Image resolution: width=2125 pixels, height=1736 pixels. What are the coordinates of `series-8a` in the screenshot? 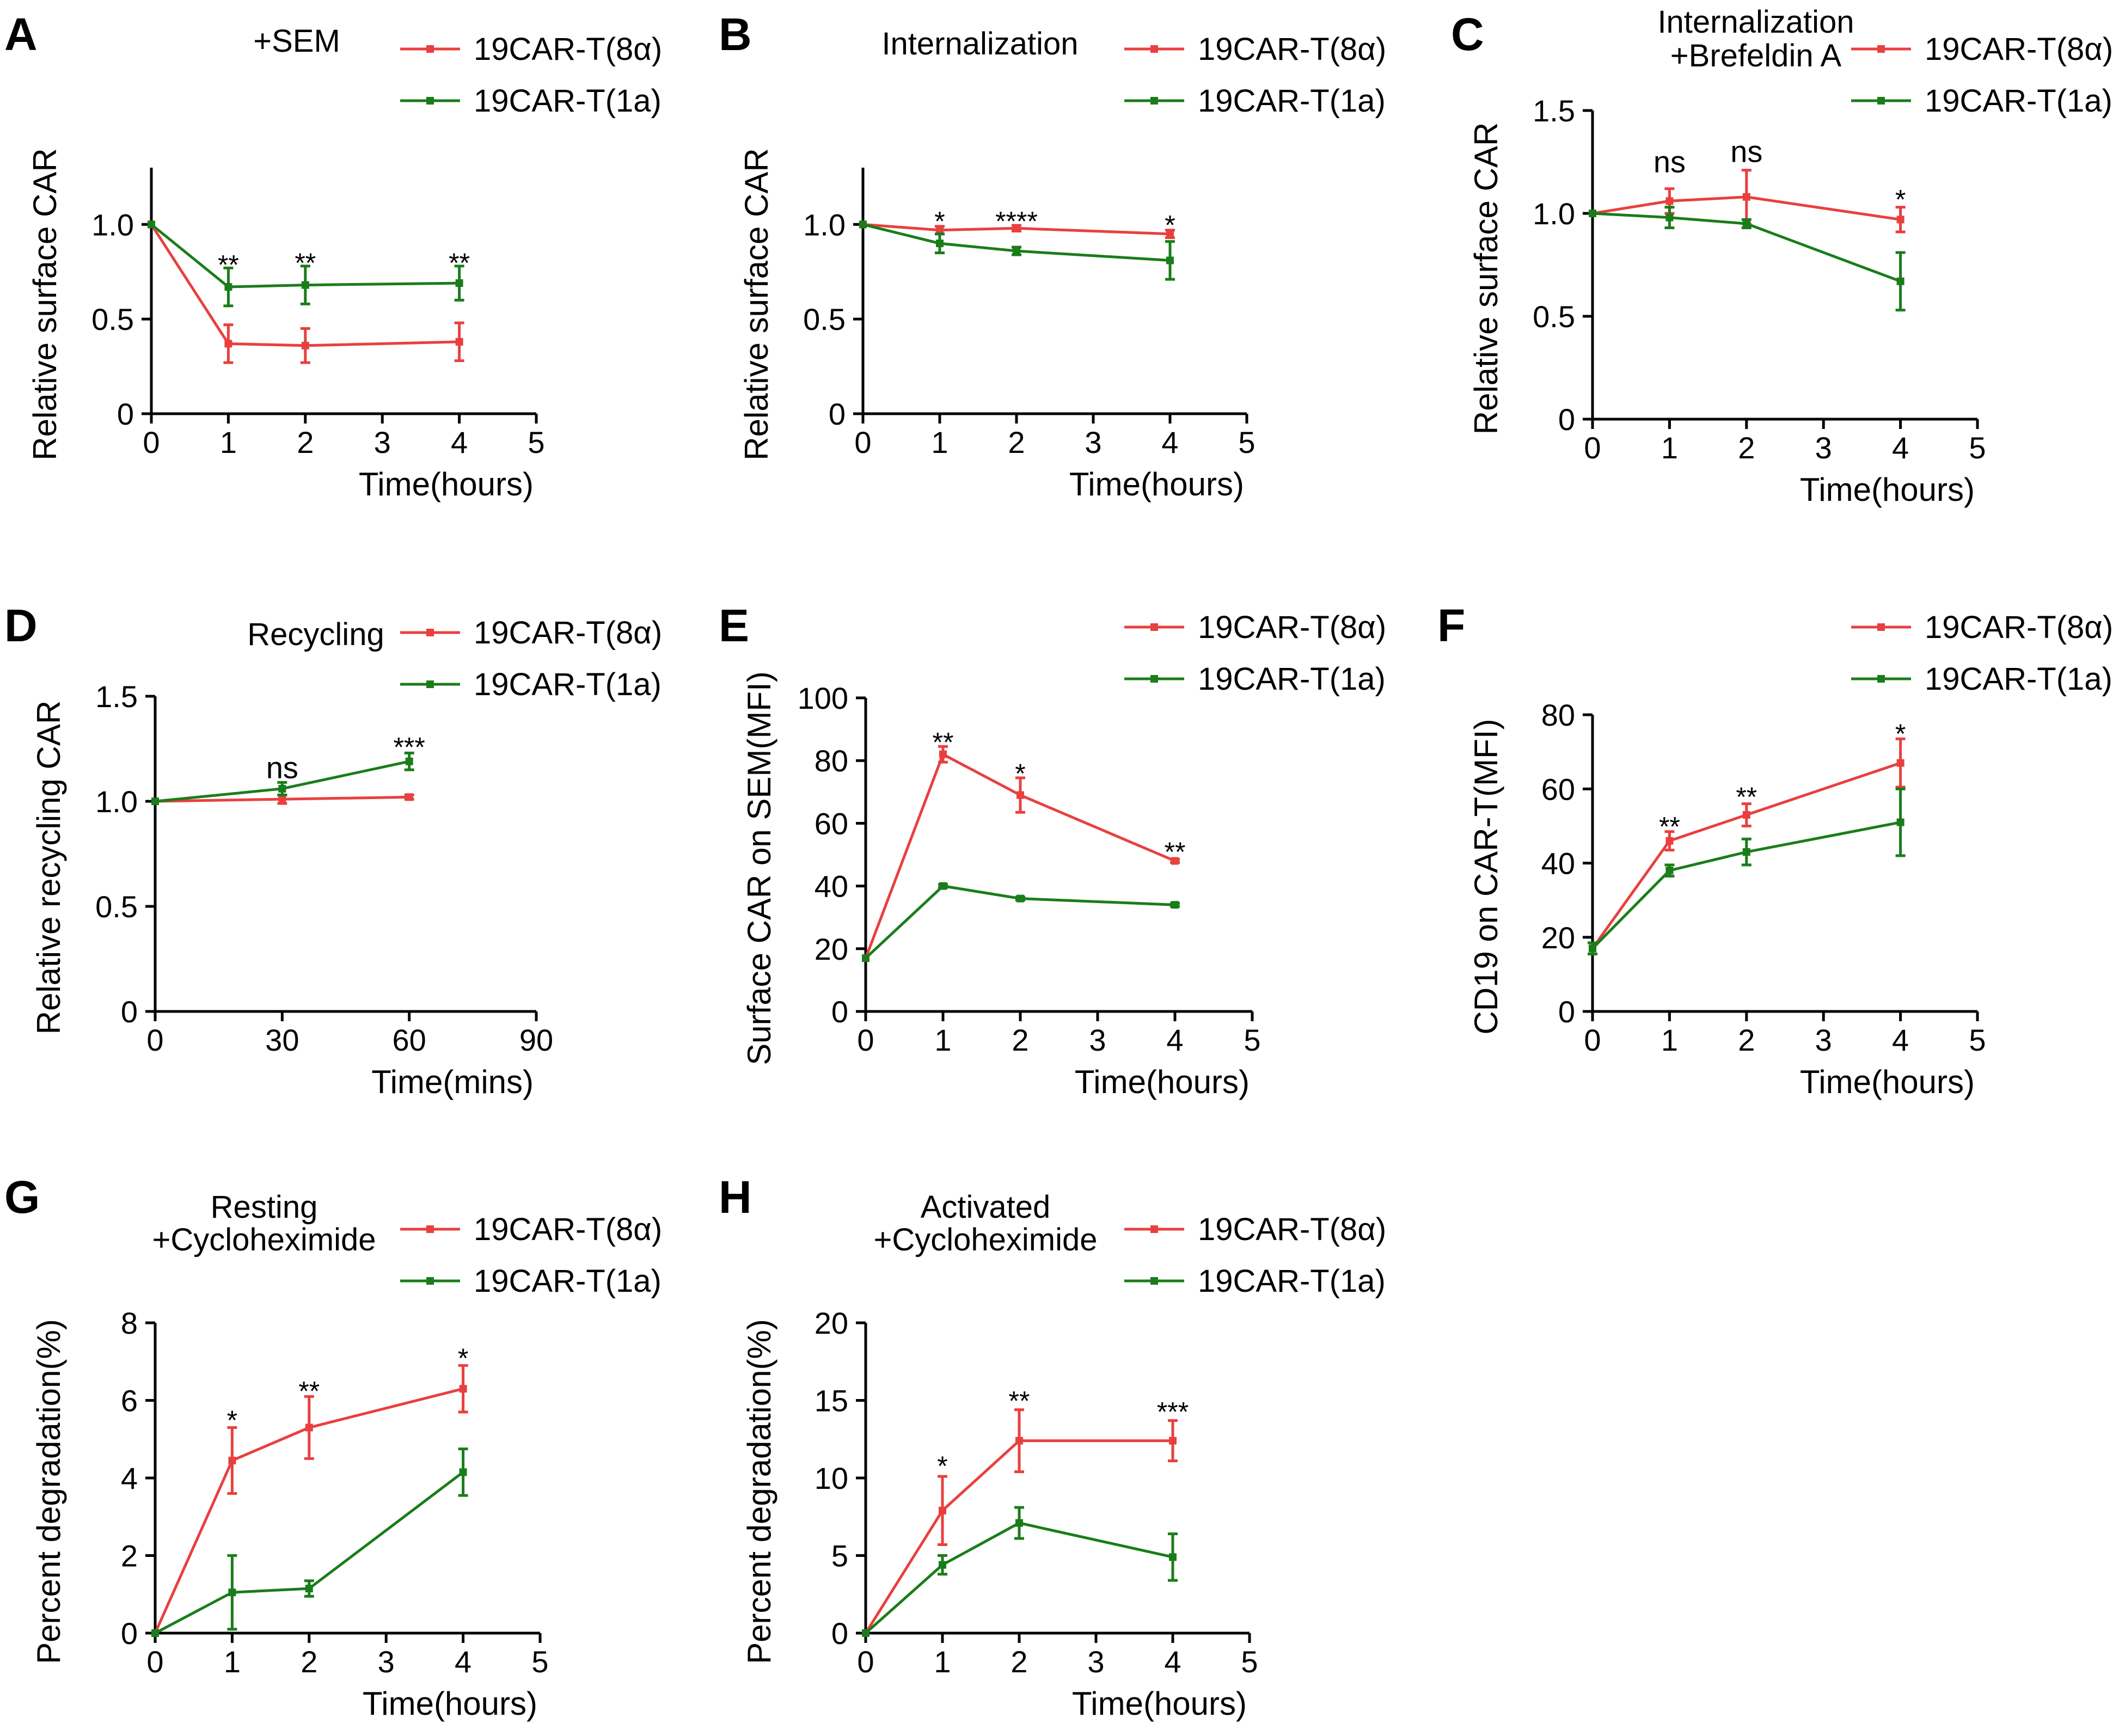 It's located at (1017, 230).